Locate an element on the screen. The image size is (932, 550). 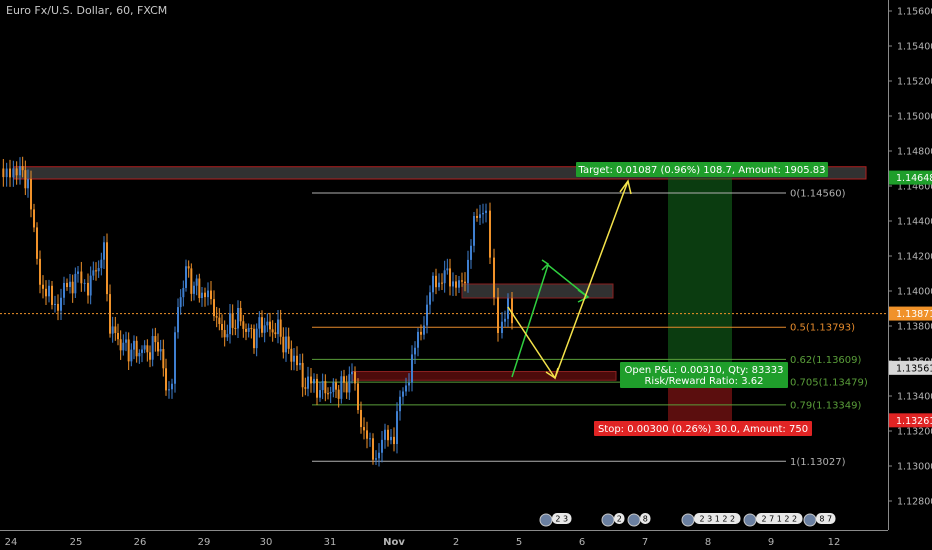
target-label is located at coordinates (702, 169).